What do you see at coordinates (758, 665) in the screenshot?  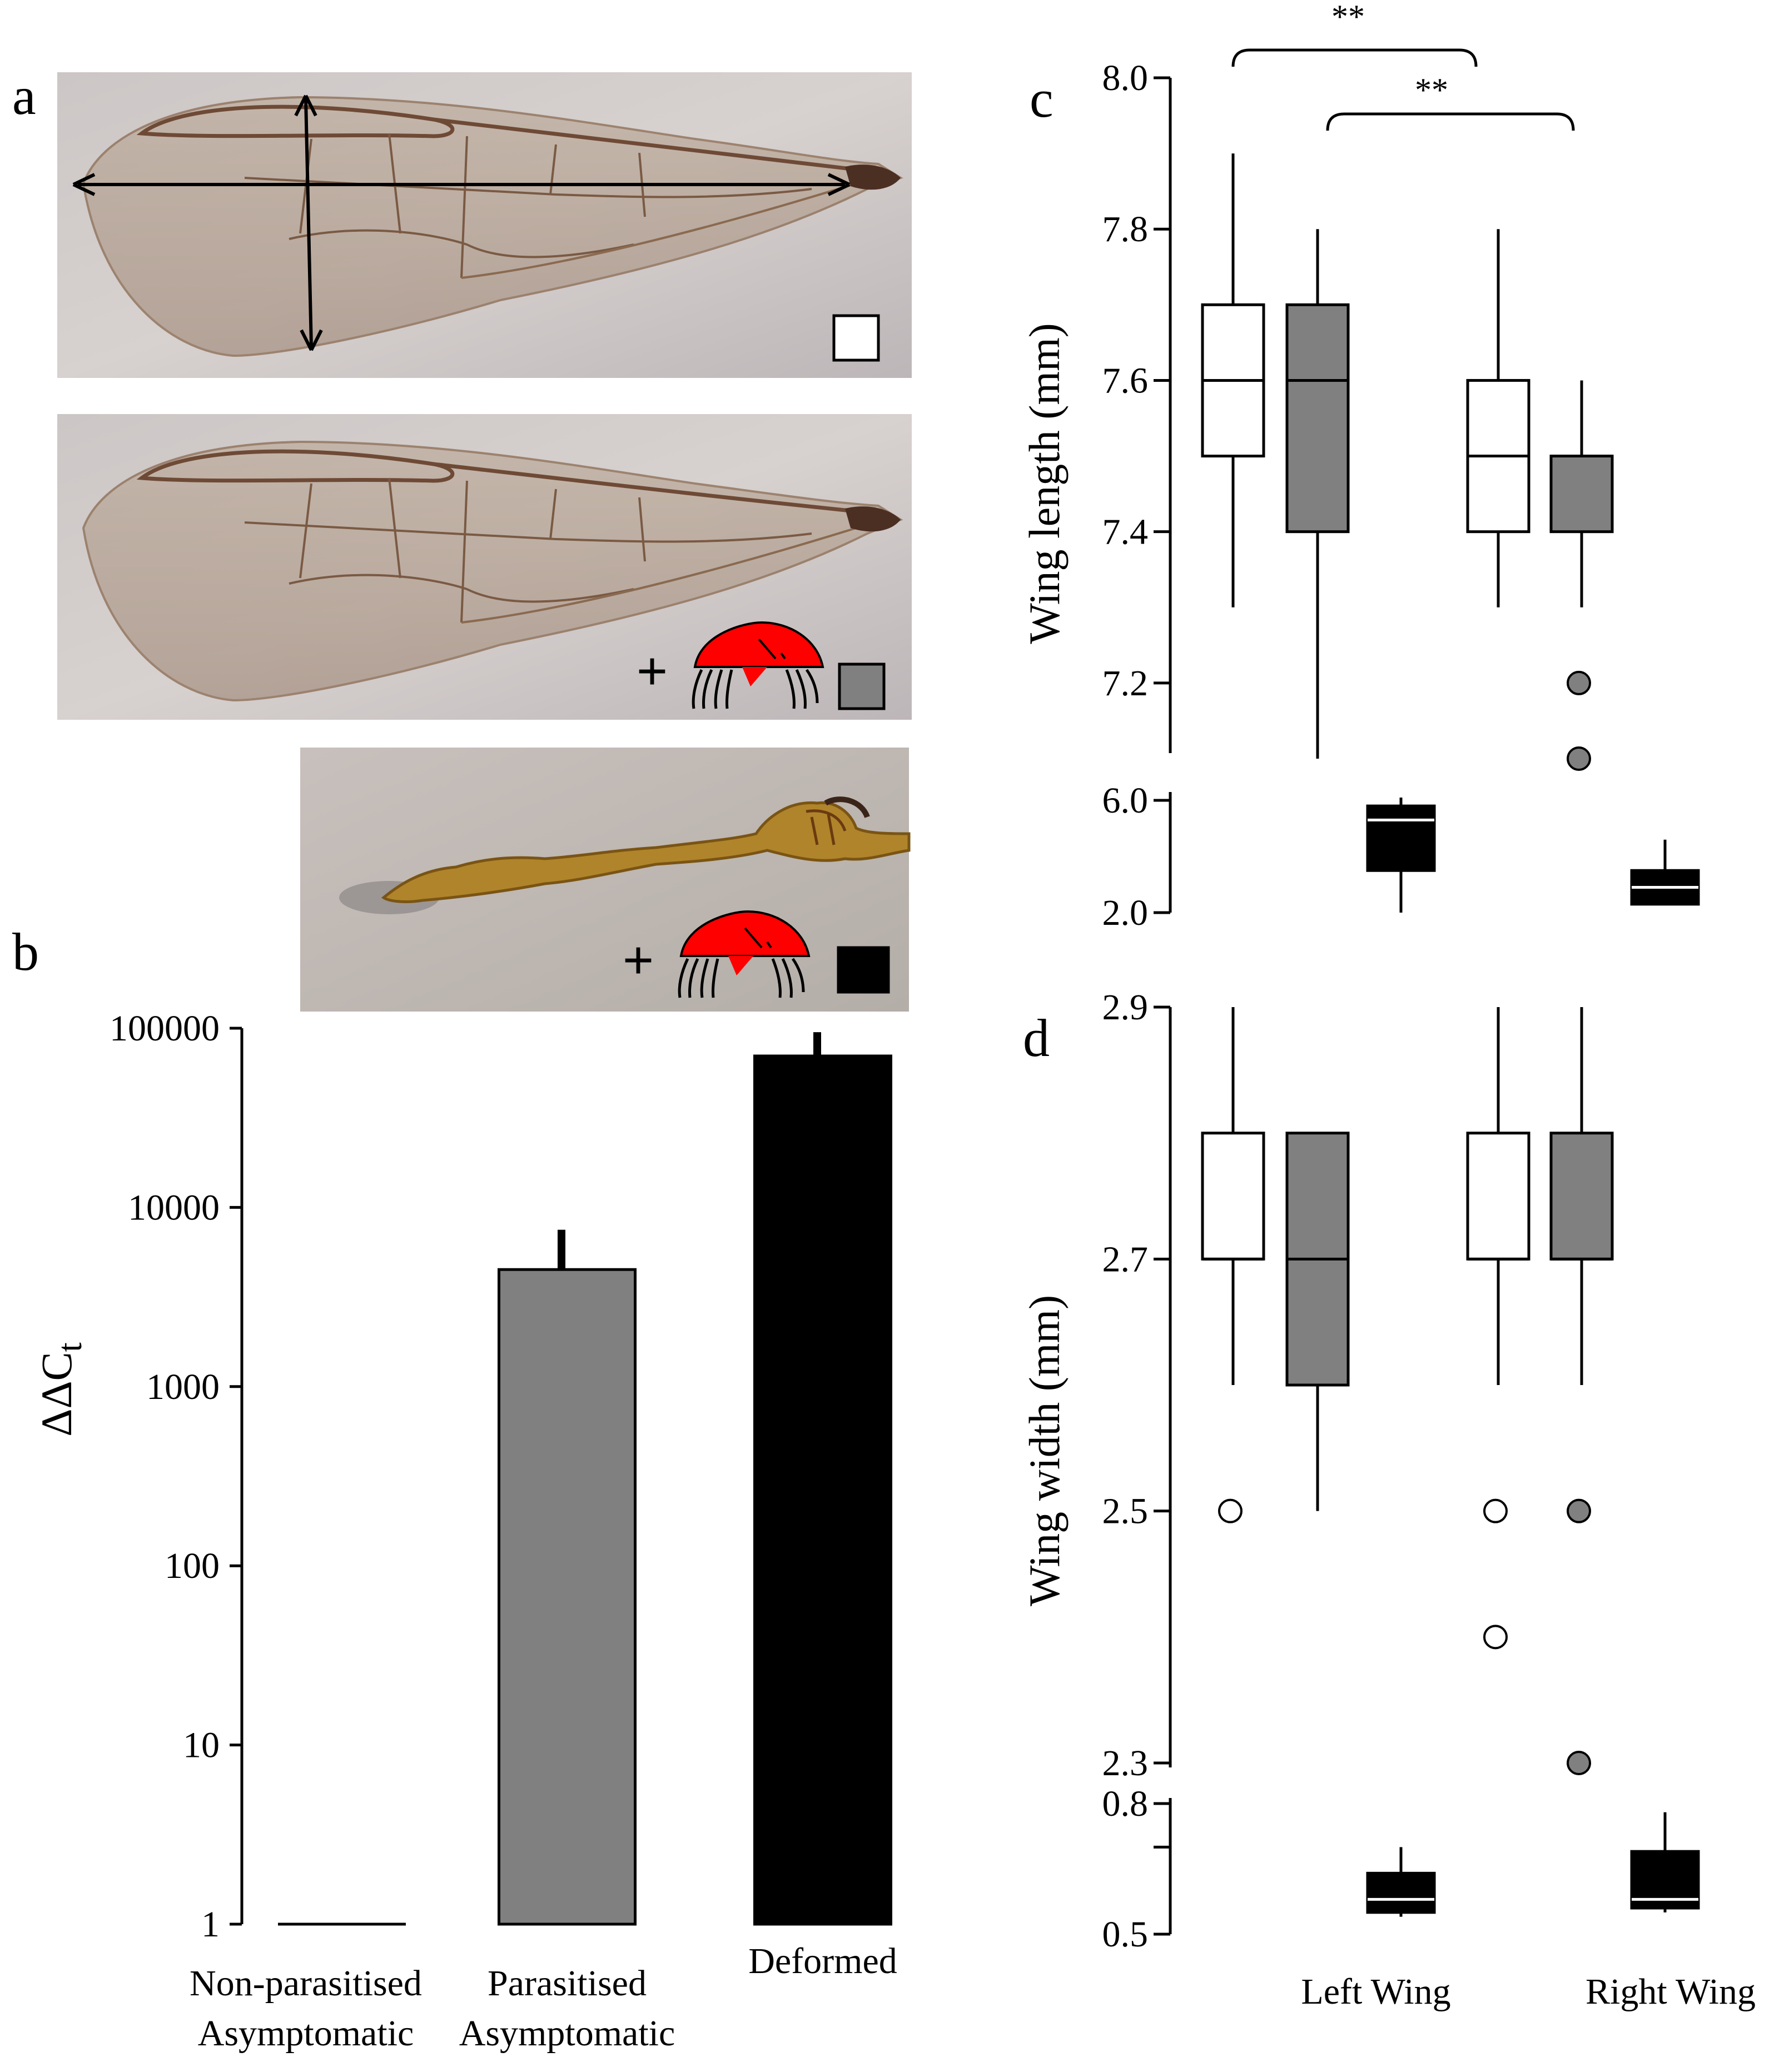 I see `mite-icon` at bounding box center [758, 665].